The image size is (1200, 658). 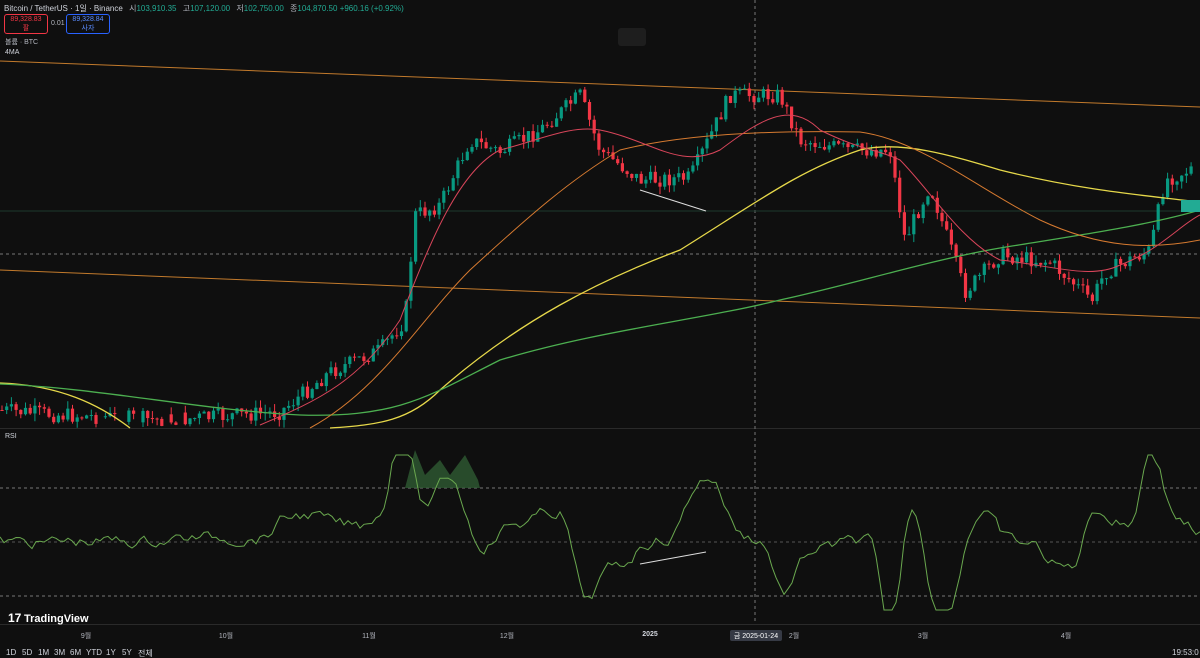 What do you see at coordinates (76, 652) in the screenshot?
I see `range-button: 6M` at bounding box center [76, 652].